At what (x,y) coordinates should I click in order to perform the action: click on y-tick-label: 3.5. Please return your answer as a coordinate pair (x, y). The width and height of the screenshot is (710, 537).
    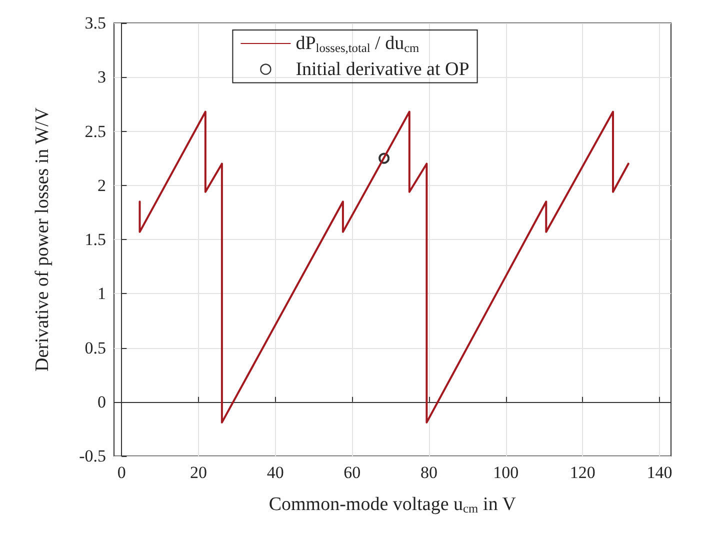
    Looking at the image, I should click on (95, 23).